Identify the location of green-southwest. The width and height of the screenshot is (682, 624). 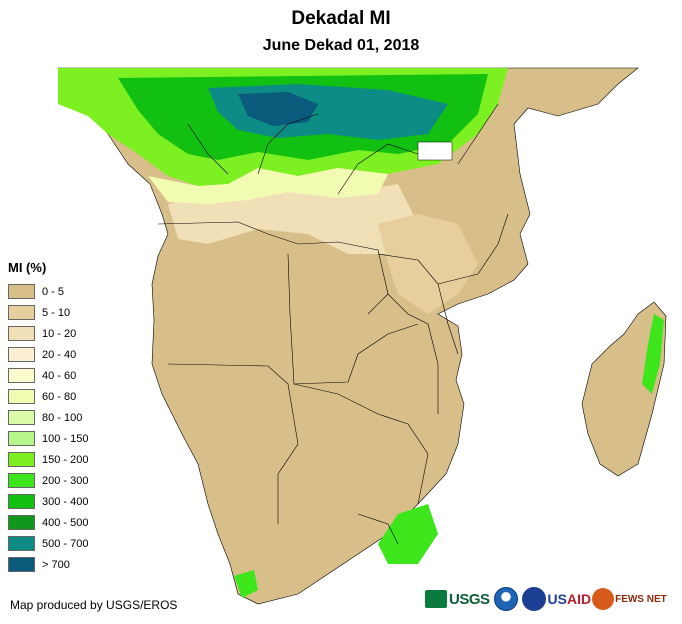
(246, 584).